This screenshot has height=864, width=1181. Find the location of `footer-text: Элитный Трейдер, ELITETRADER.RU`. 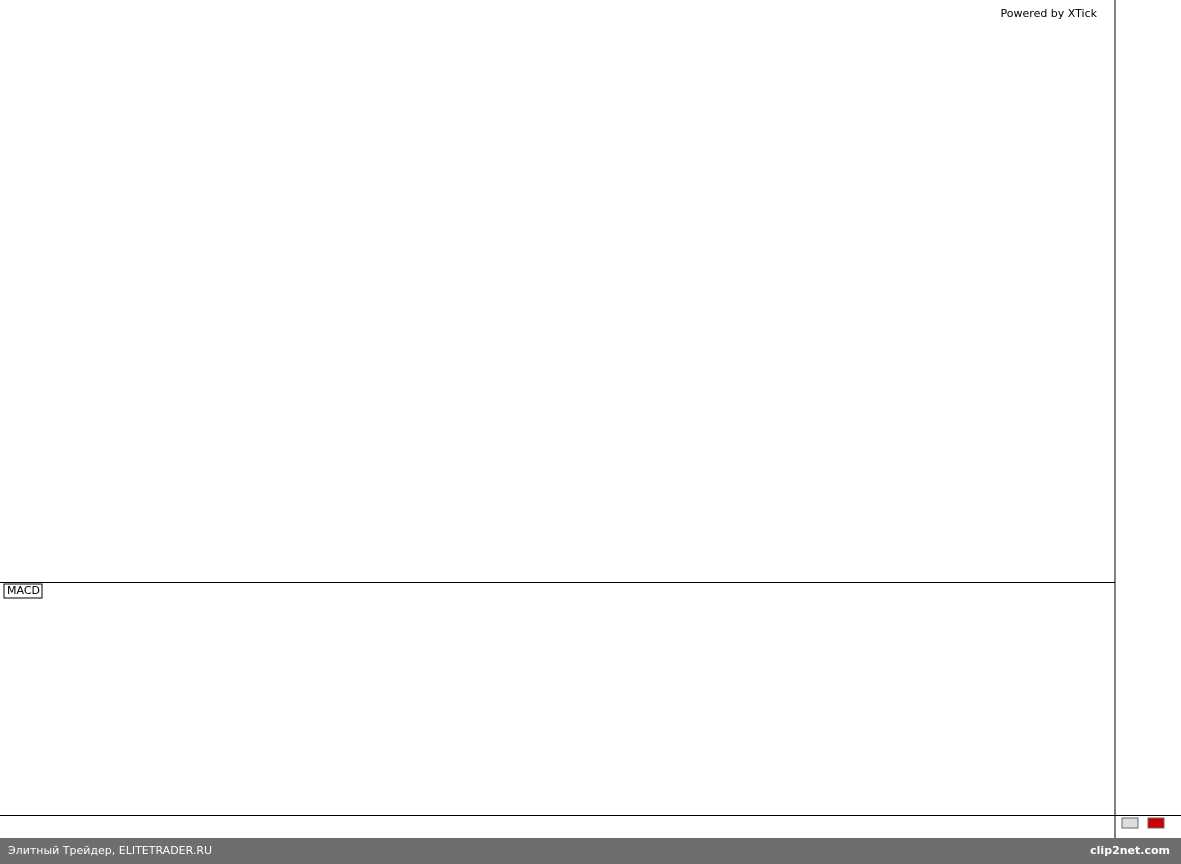

footer-text: Элитный Трейдер, ELITETRADER.RU is located at coordinates (110, 850).